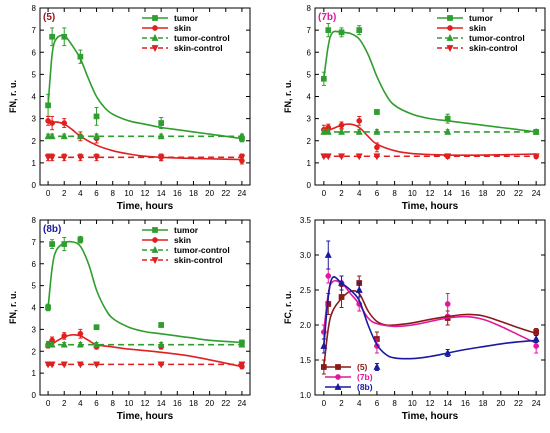 The height and width of the screenshot is (433, 550). What do you see at coordinates (465, 18) in the screenshot?
I see `legend-item: tumor` at bounding box center [465, 18].